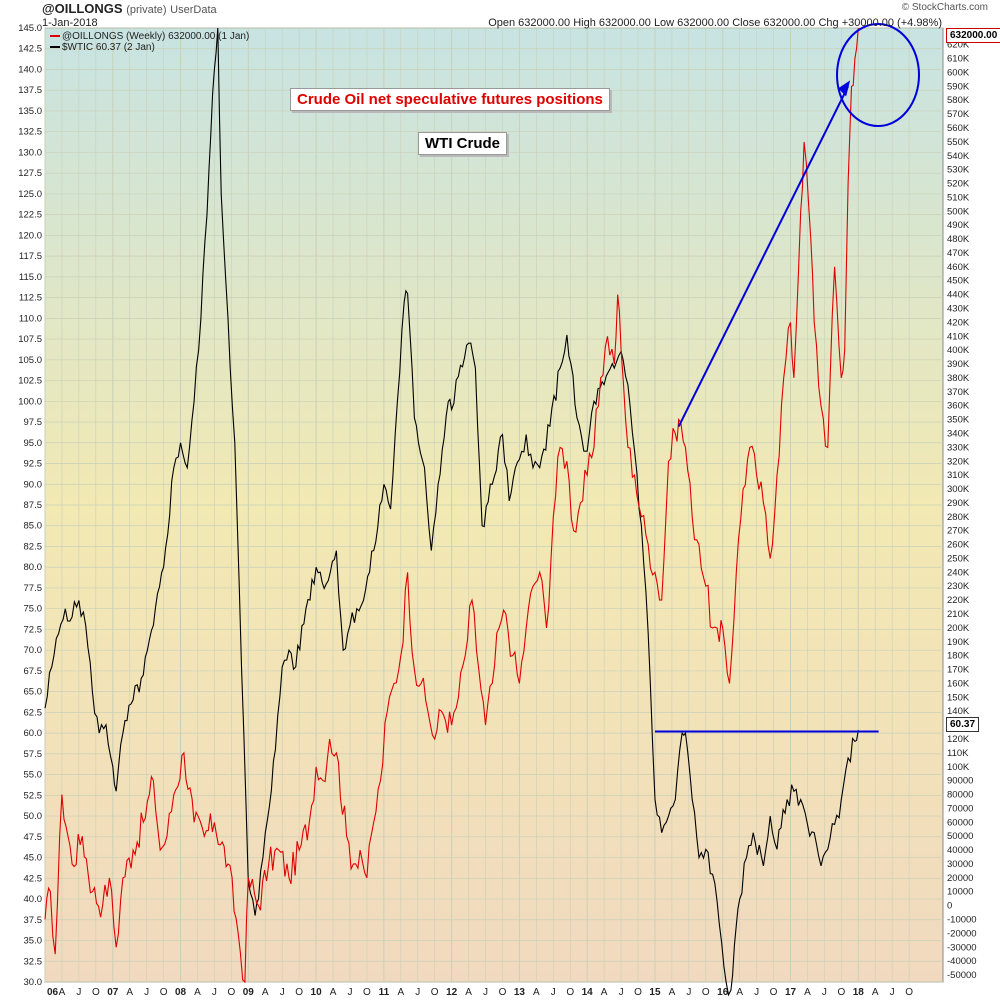  Describe the element at coordinates (958, 628) in the screenshot. I see `right-tick-label: 200K` at that location.